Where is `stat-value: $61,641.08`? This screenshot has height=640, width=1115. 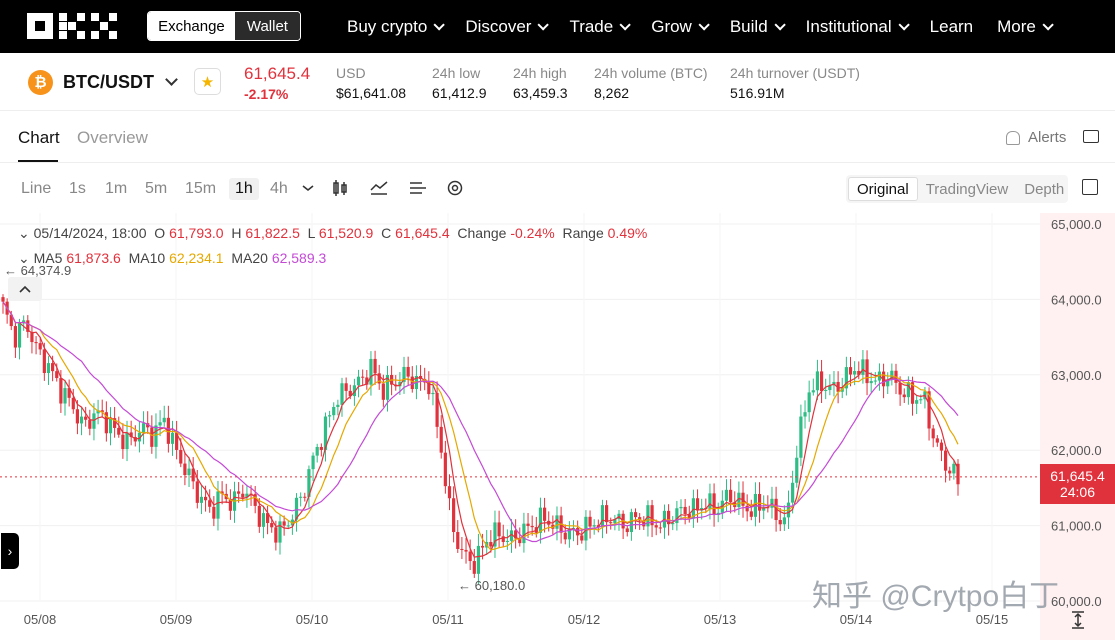
stat-value: $61,641.08 is located at coordinates (371, 93).